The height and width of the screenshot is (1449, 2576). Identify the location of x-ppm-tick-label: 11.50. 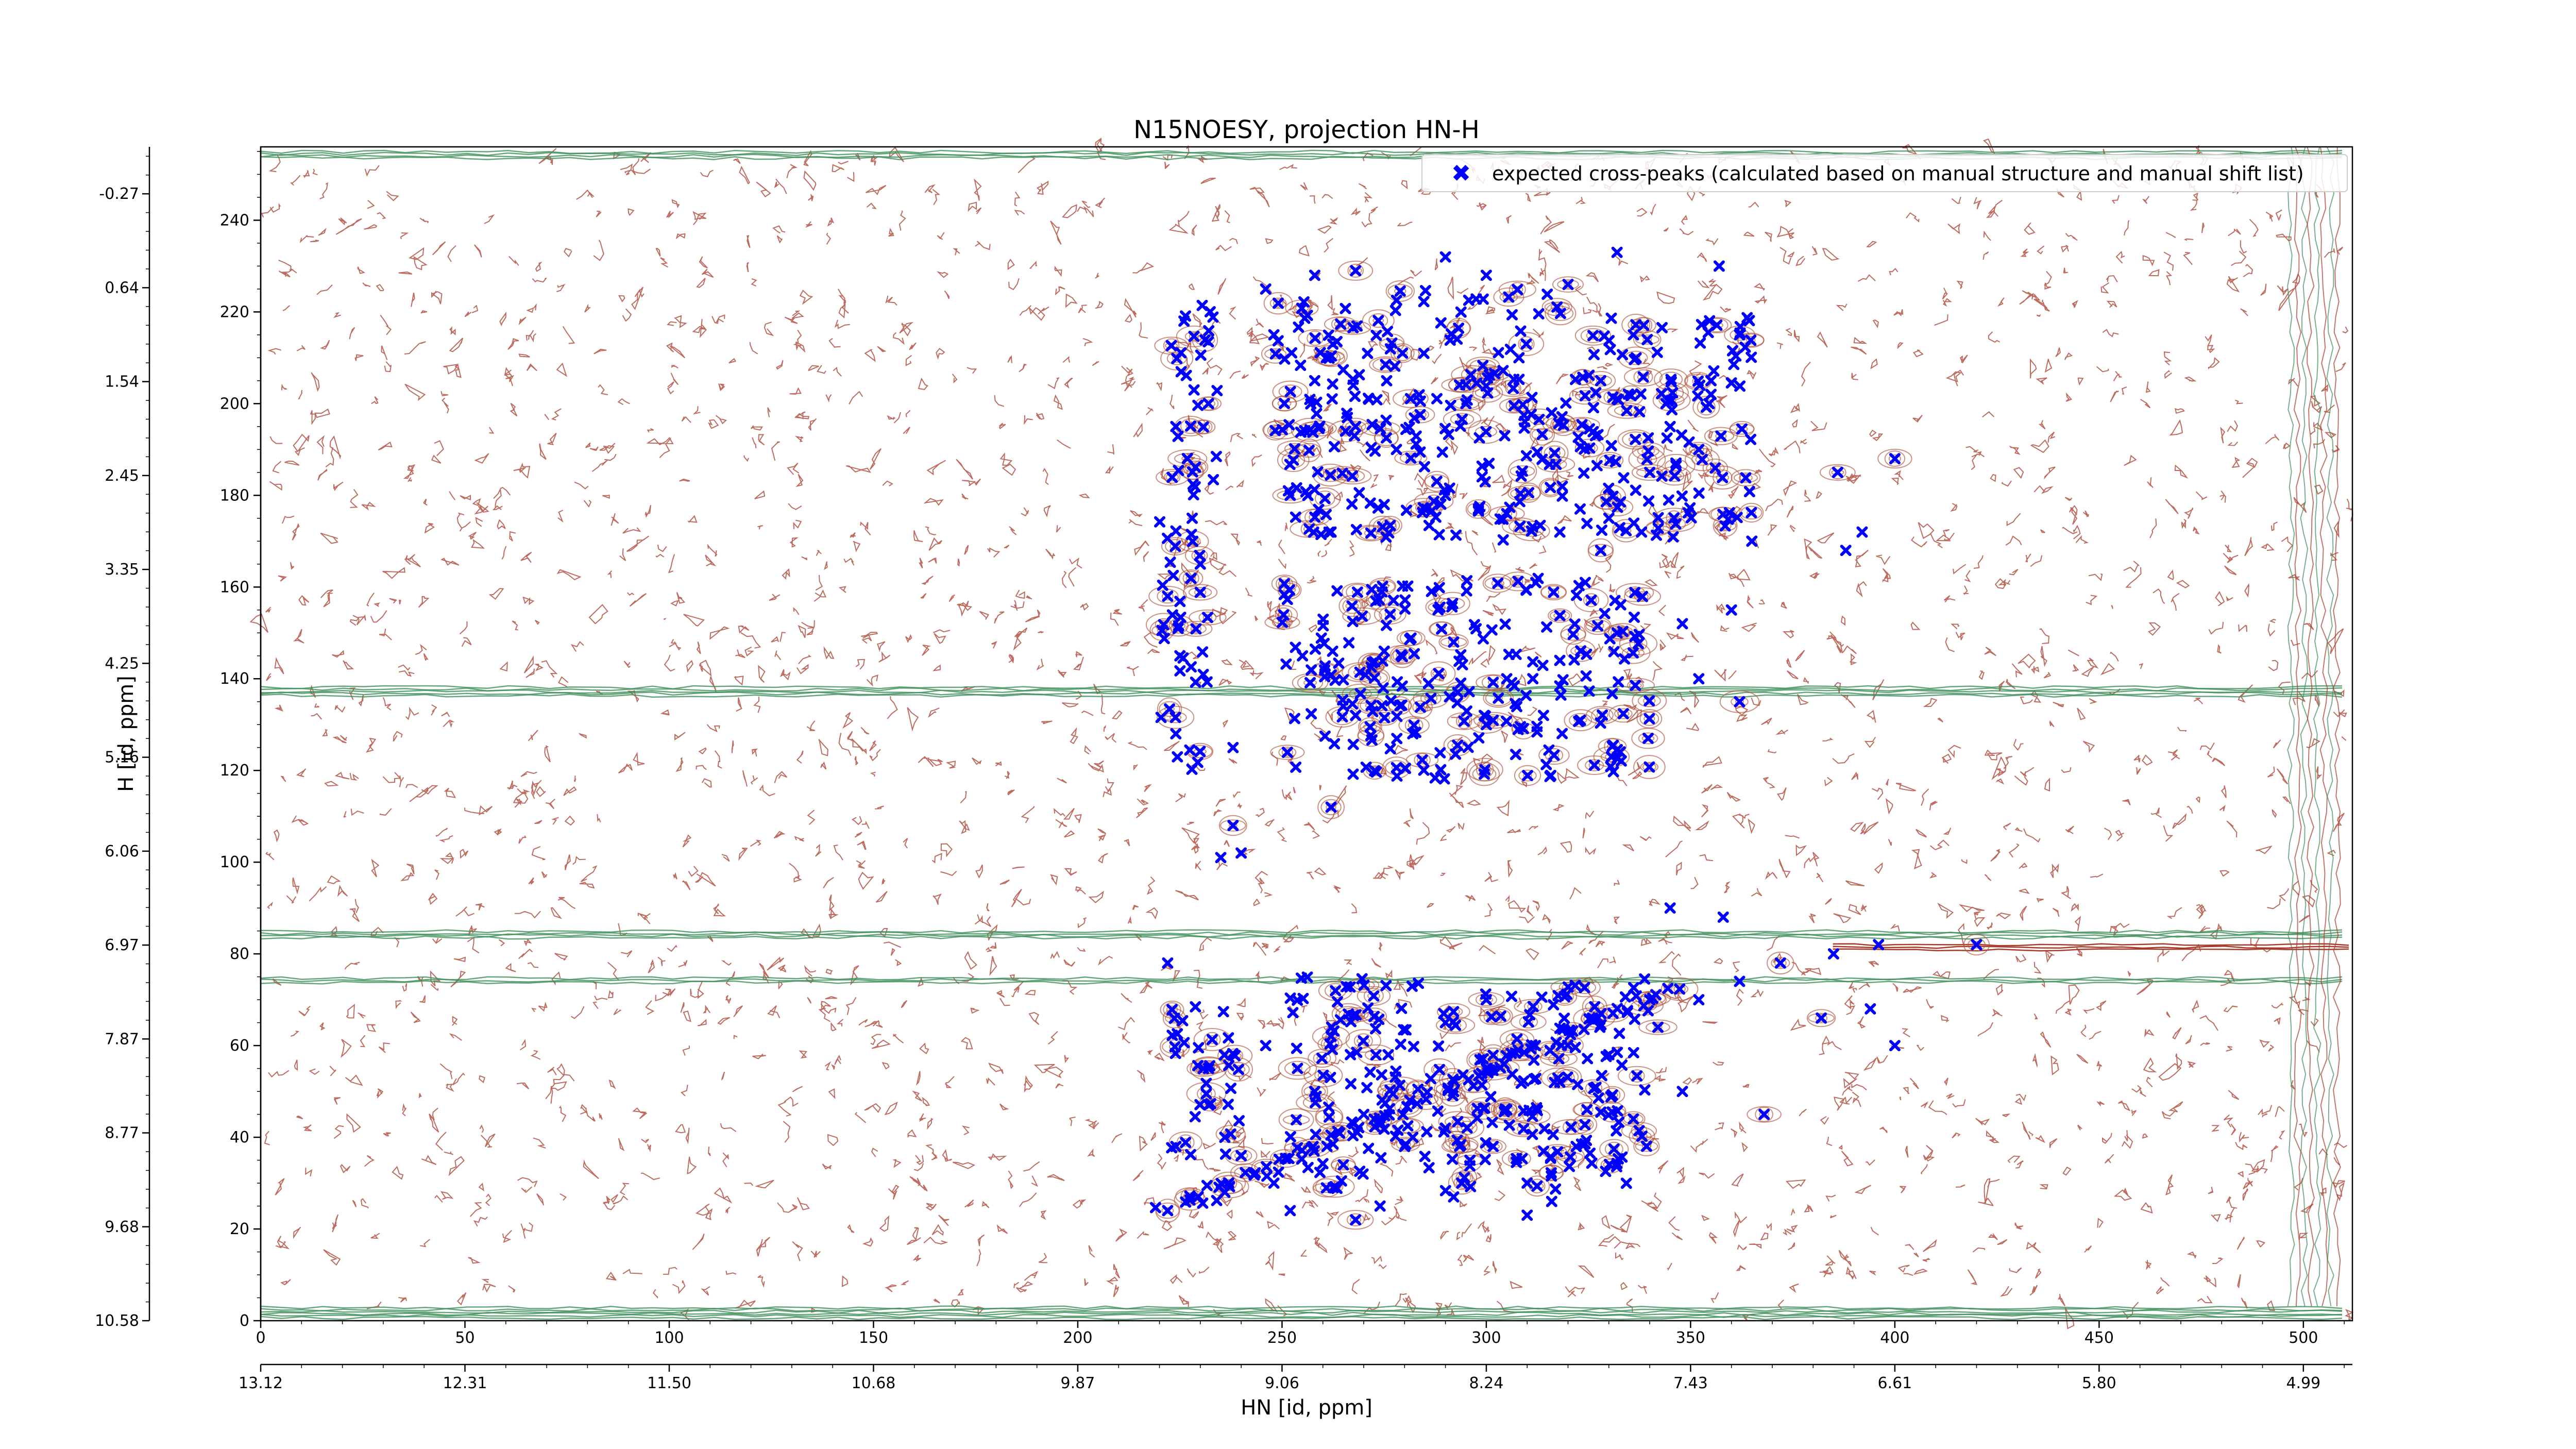
(669, 1383).